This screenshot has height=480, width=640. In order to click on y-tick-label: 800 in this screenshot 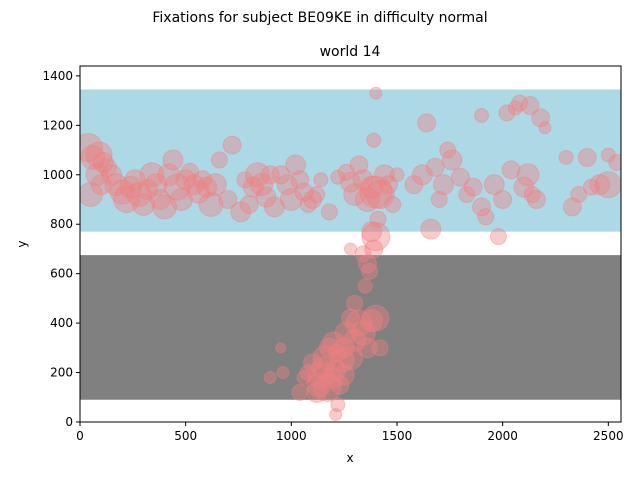, I will do `click(61, 224)`.